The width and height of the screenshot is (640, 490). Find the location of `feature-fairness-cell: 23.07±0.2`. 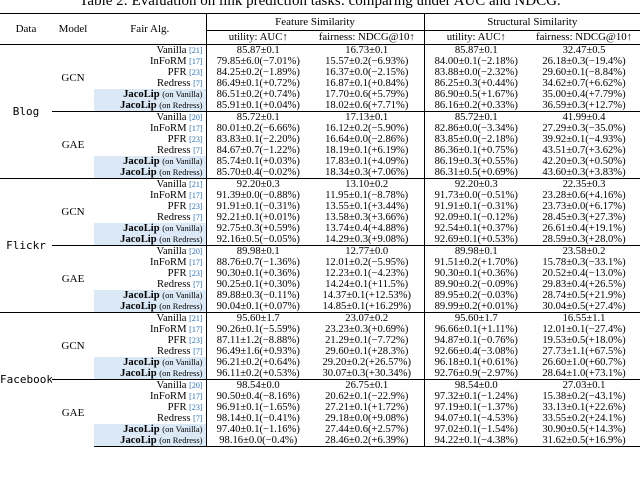

feature-fairness-cell: 23.07±0.2 is located at coordinates (367, 318).